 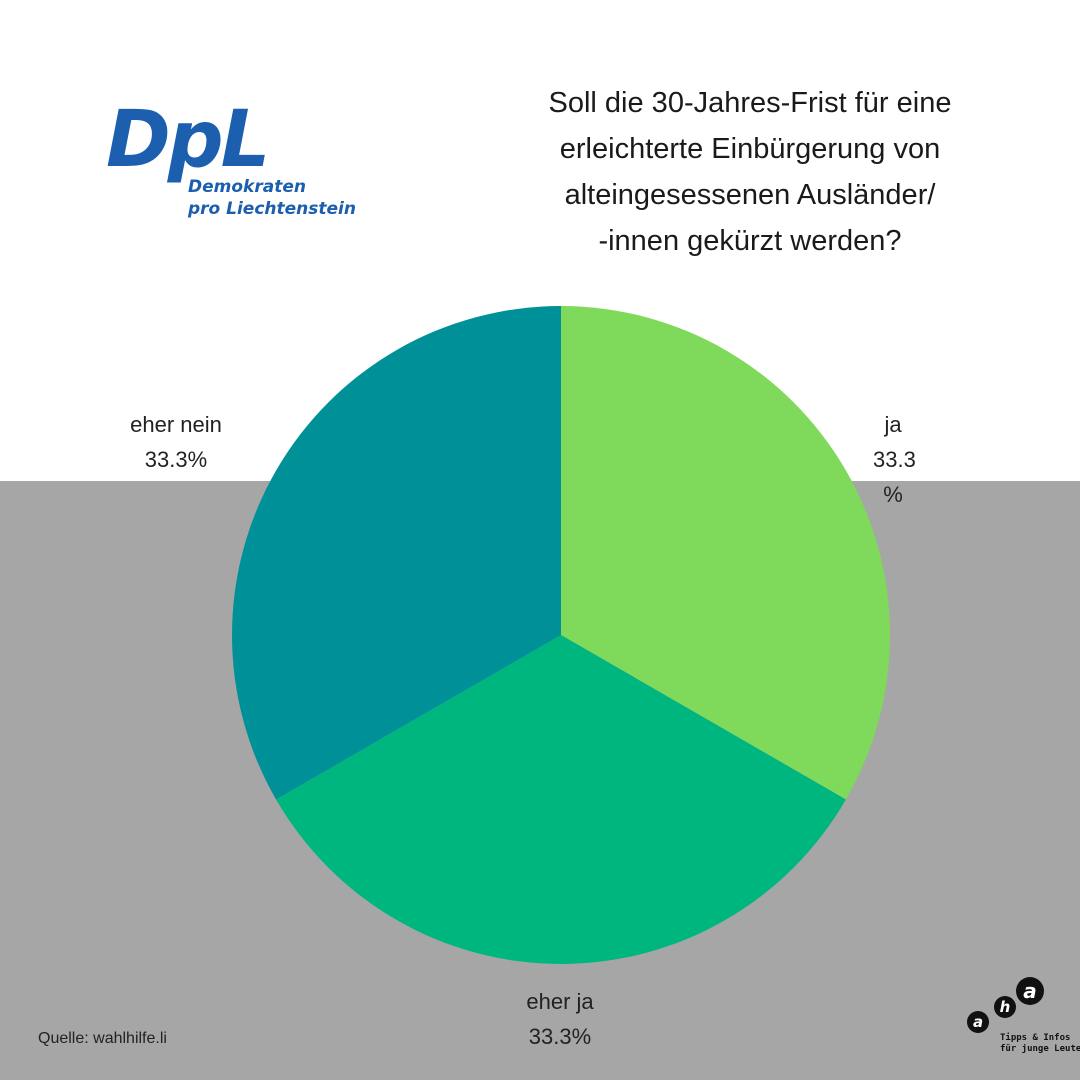 I want to click on chart-title-line: erleichterte Einbürgerung von, so click(x=750, y=149).